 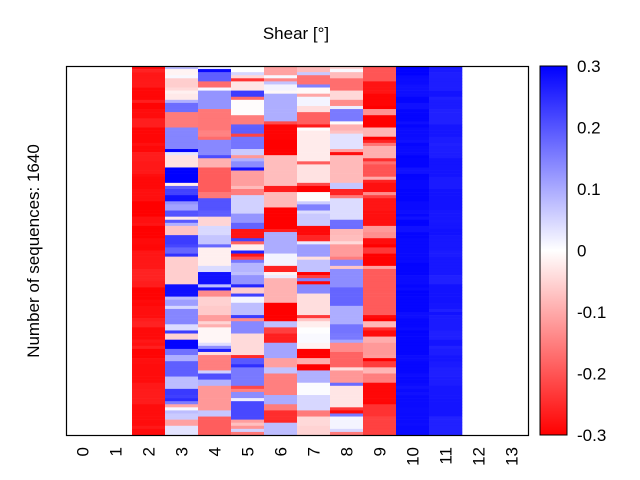 I want to click on chart-title: Shear [°], so click(x=296, y=33).